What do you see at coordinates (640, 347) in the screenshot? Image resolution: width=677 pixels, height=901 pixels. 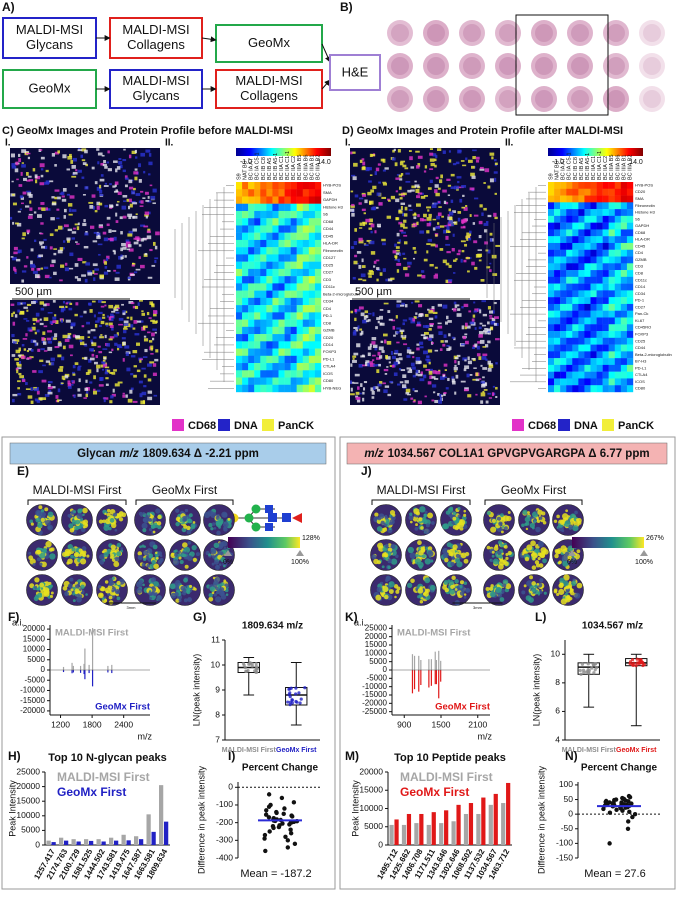 I see `row-label: CD44` at bounding box center [640, 347].